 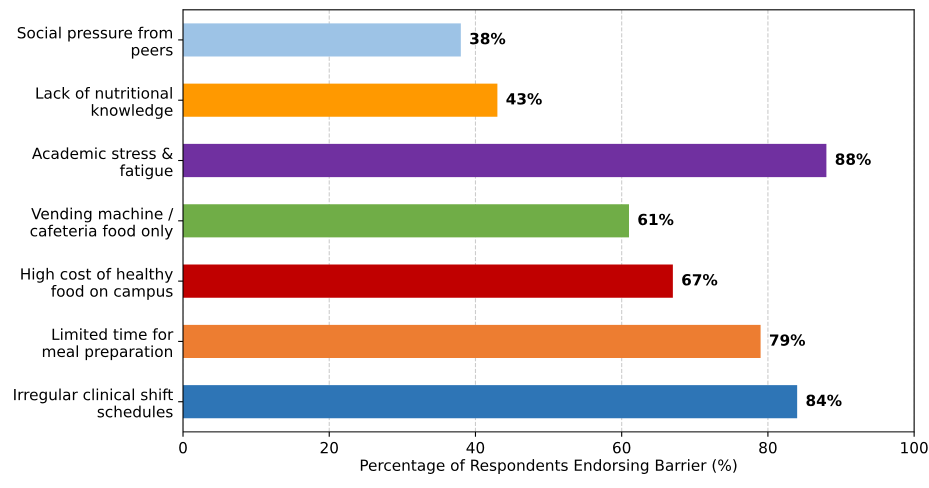 What do you see at coordinates (768, 448) in the screenshot?
I see `x-tick-label: 80` at bounding box center [768, 448].